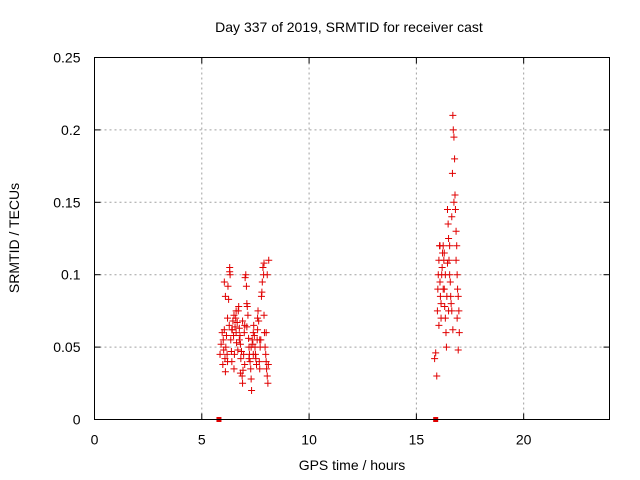 The width and height of the screenshot is (640, 480). I want to click on y-tick-label: 0, so click(77, 420).